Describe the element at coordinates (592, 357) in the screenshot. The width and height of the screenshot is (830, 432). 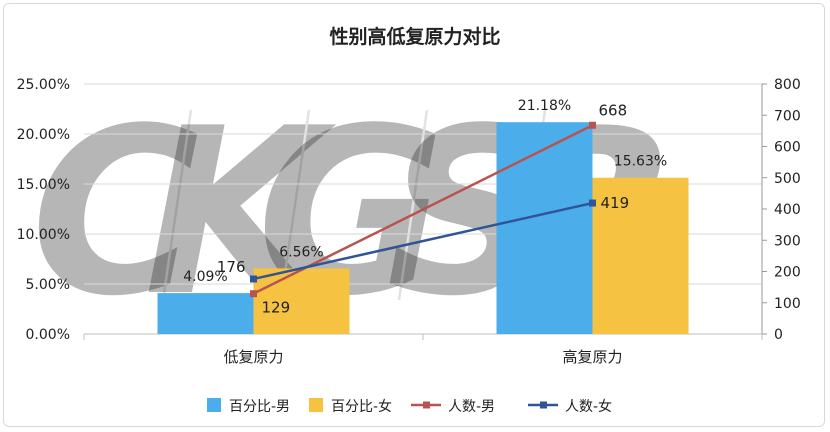
I see `x-tick-label: 高复原力` at that location.